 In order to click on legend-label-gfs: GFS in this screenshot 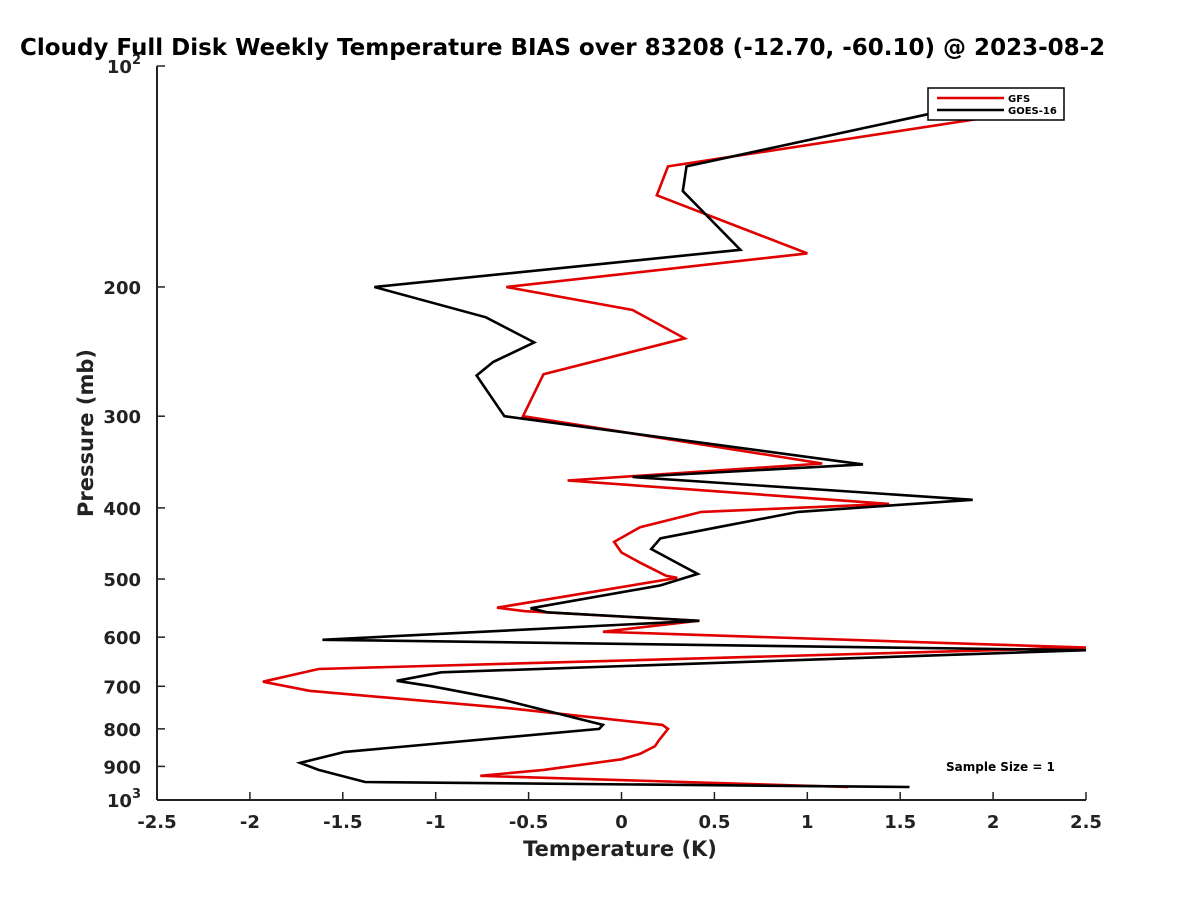, I will do `click(1019, 99)`.